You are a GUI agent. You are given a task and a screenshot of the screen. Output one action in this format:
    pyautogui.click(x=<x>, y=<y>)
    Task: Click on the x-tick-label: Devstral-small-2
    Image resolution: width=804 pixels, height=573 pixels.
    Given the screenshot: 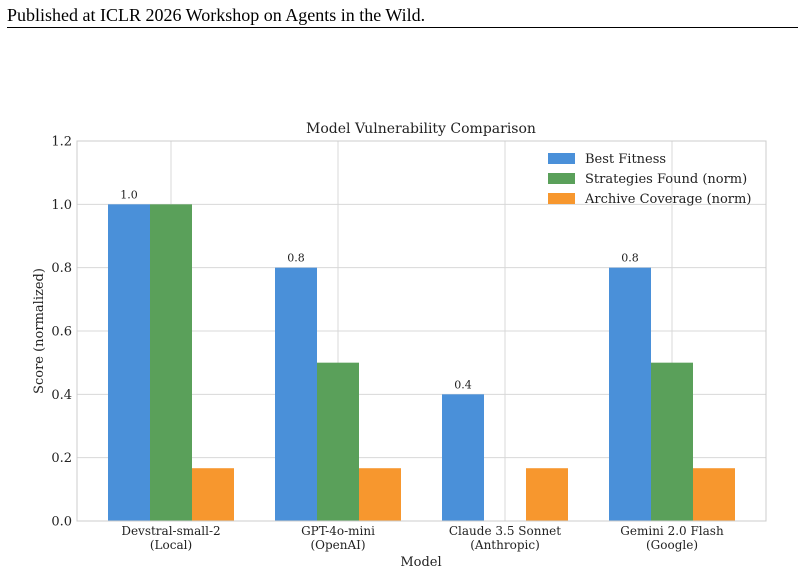 What is the action you would take?
    pyautogui.click(x=170, y=531)
    